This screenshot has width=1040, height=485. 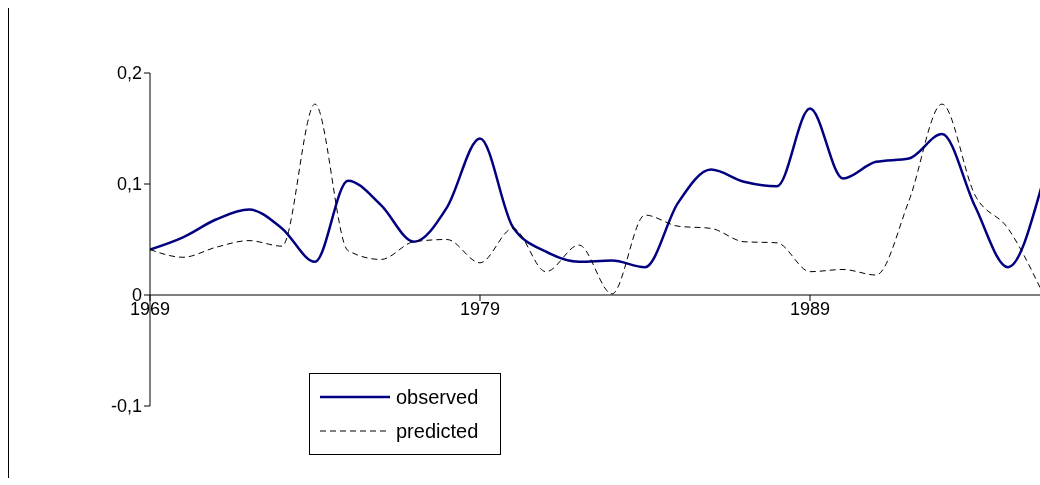 I want to click on y-tick-label: 0,1, so click(x=129, y=184).